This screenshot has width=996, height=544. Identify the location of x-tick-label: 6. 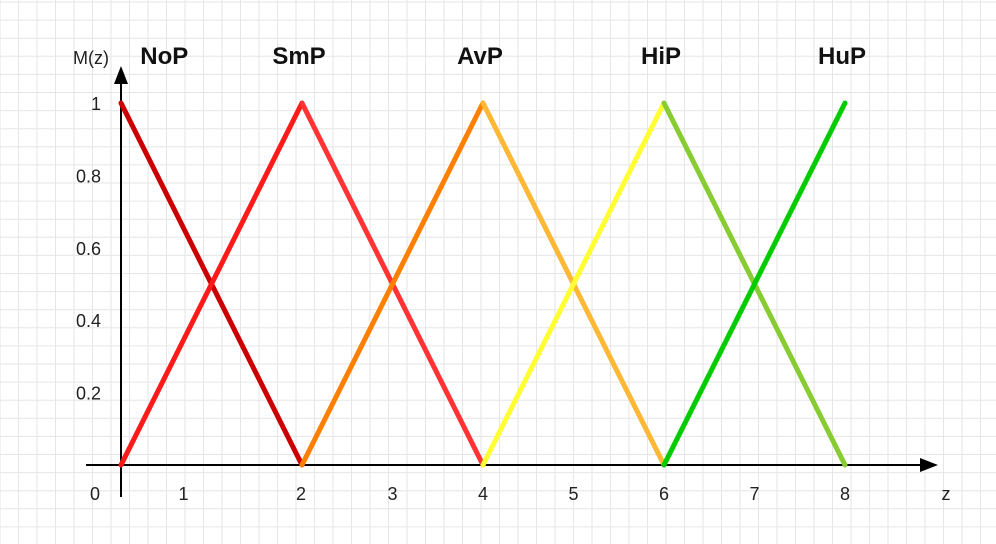
(664, 494).